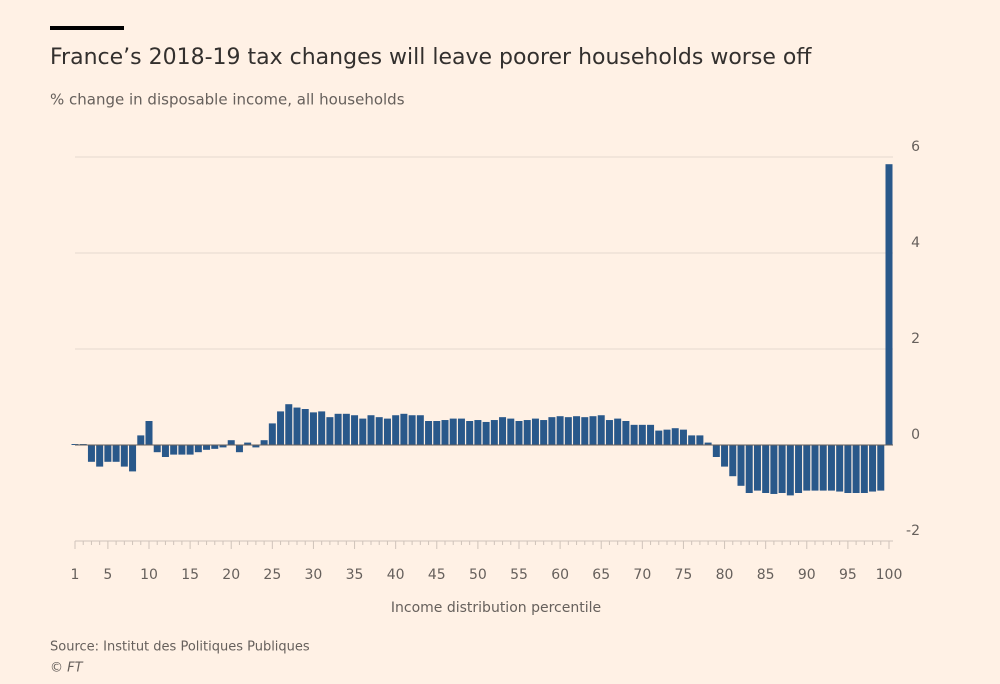  Describe the element at coordinates (478, 575) in the screenshot. I see `x-tick-label: 50` at that location.